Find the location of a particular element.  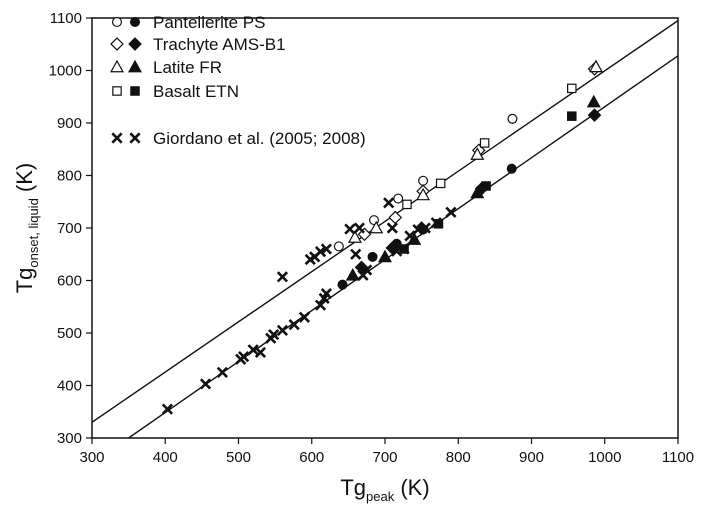

legend-entry: Basalt ETN is located at coordinates (175, 91).